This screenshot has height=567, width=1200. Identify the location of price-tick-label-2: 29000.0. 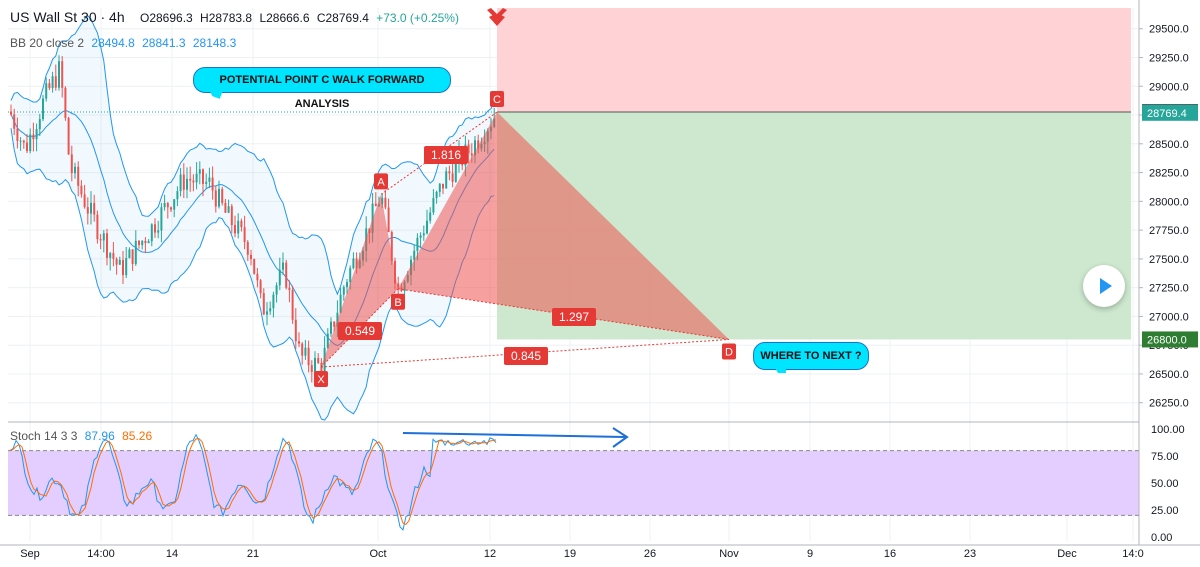
(1169, 87).